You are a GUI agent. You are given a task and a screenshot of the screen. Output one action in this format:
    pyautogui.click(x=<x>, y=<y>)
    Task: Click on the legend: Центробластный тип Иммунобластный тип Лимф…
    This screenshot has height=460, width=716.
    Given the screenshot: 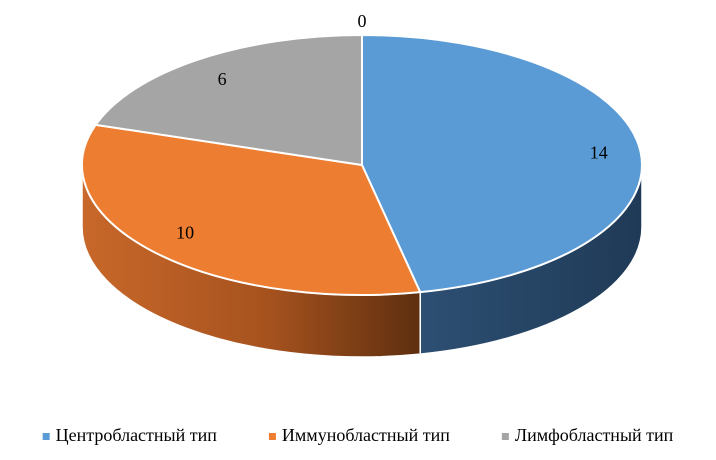 What is the action you would take?
    pyautogui.click(x=358, y=435)
    